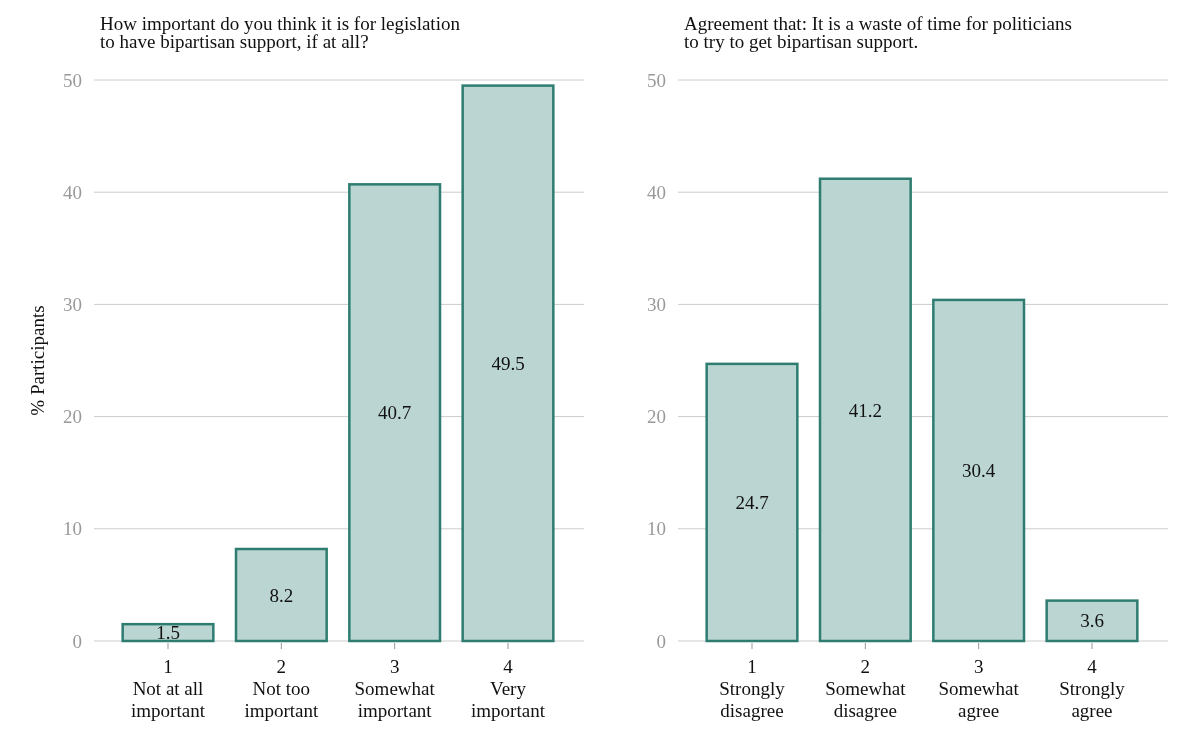 Image resolution: width=1182 pixels, height=738 pixels. I want to click on data-label: 49.5, so click(508, 363).